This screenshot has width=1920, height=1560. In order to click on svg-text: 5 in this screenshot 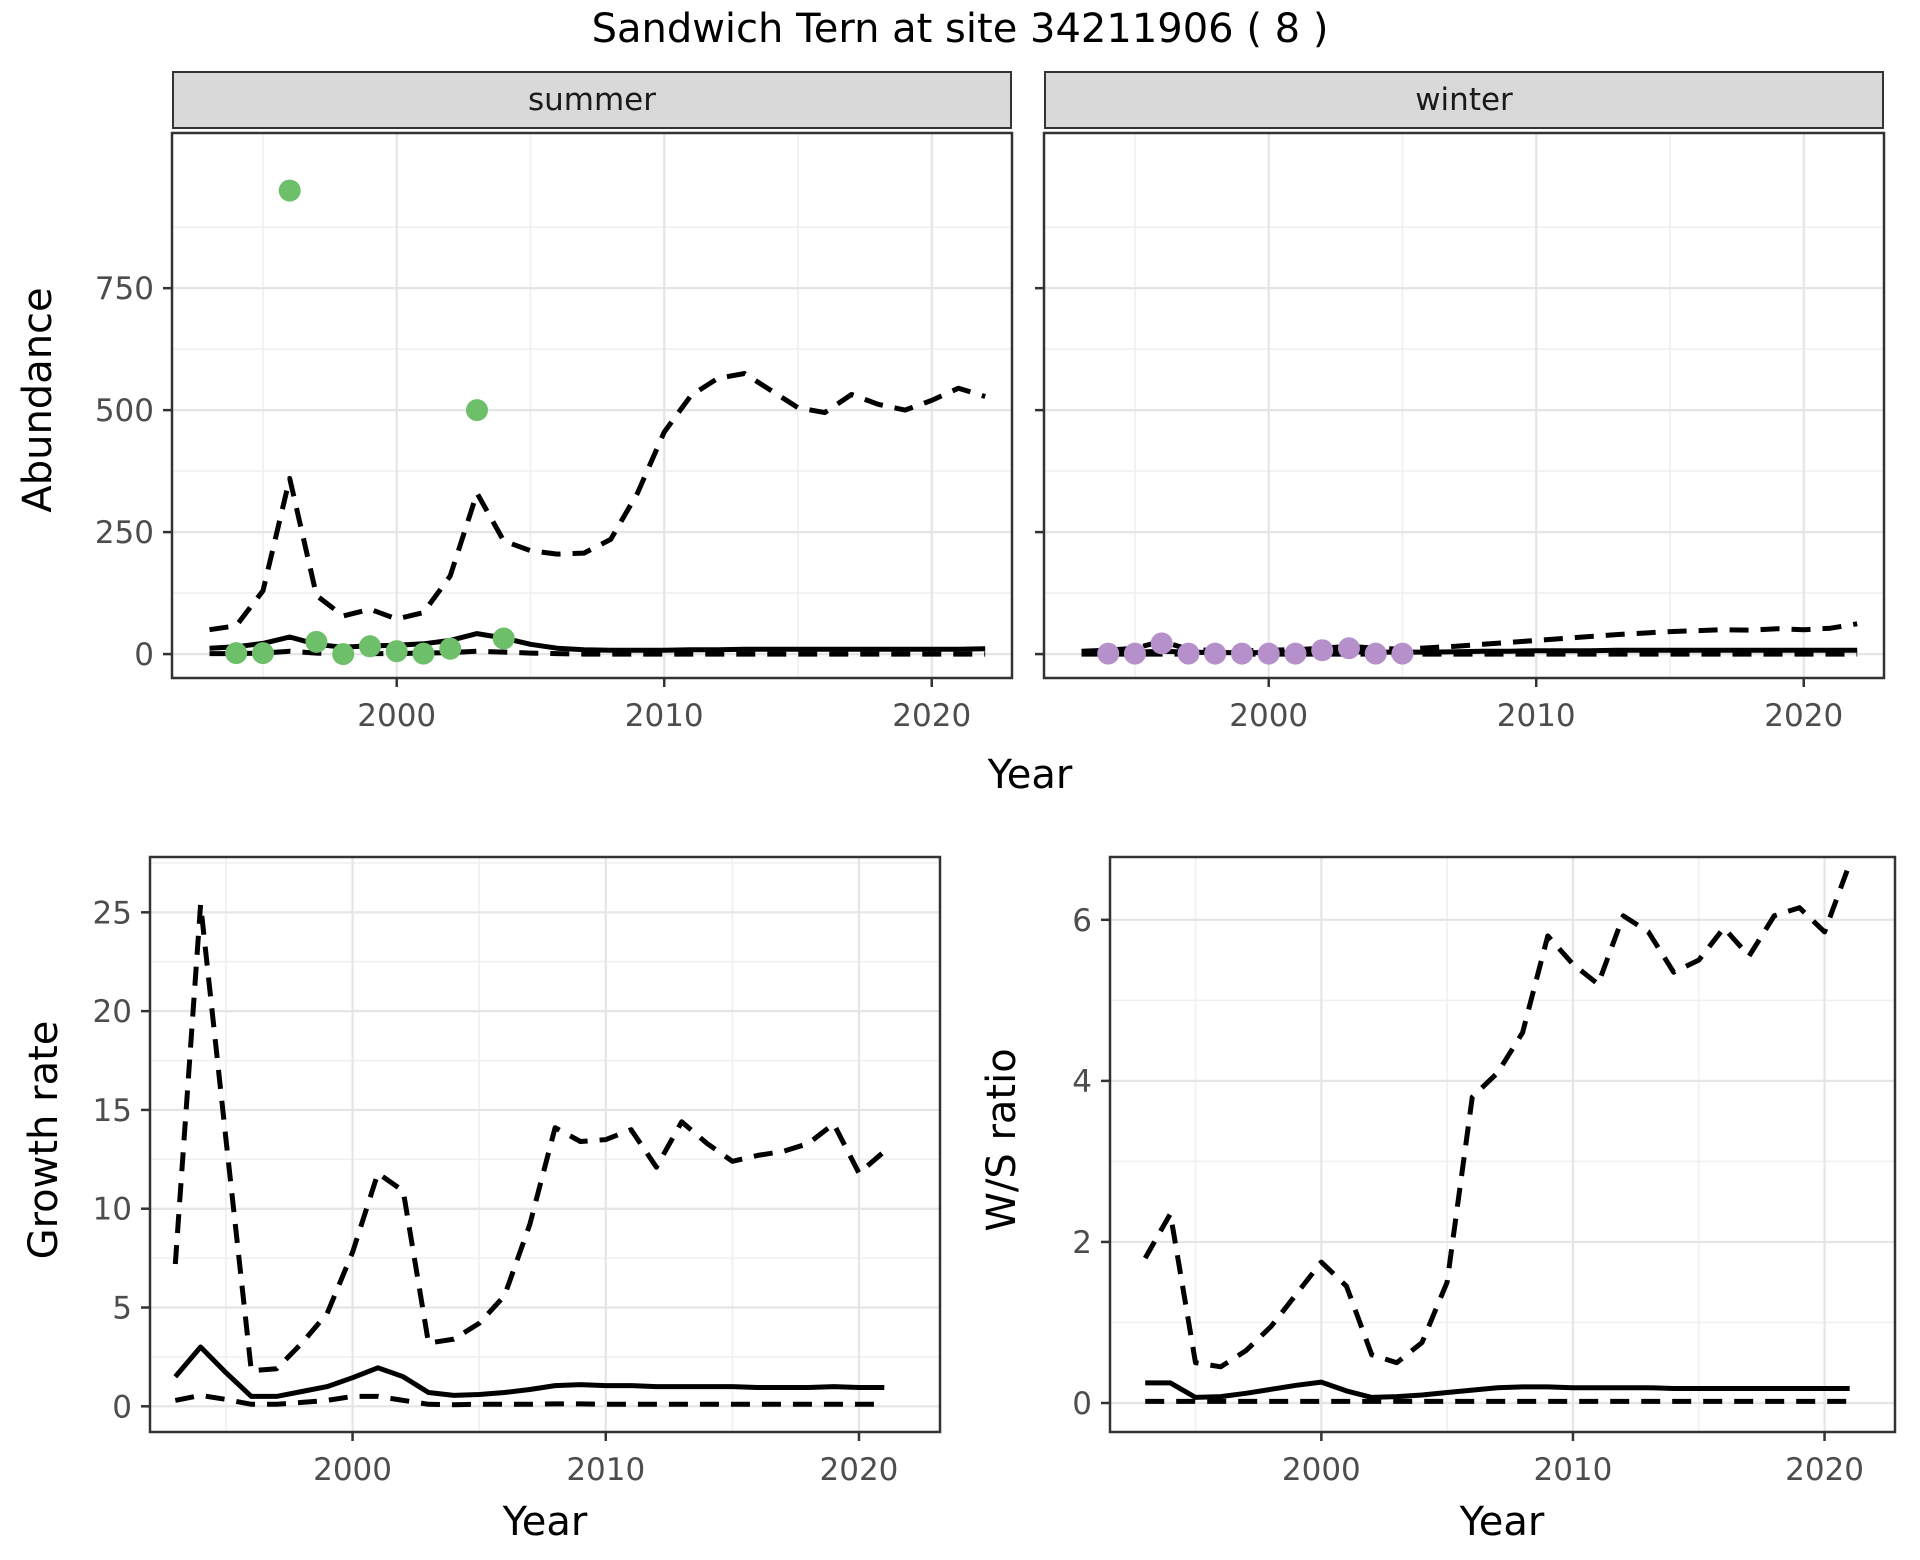, I will do `click(122, 1309)`.